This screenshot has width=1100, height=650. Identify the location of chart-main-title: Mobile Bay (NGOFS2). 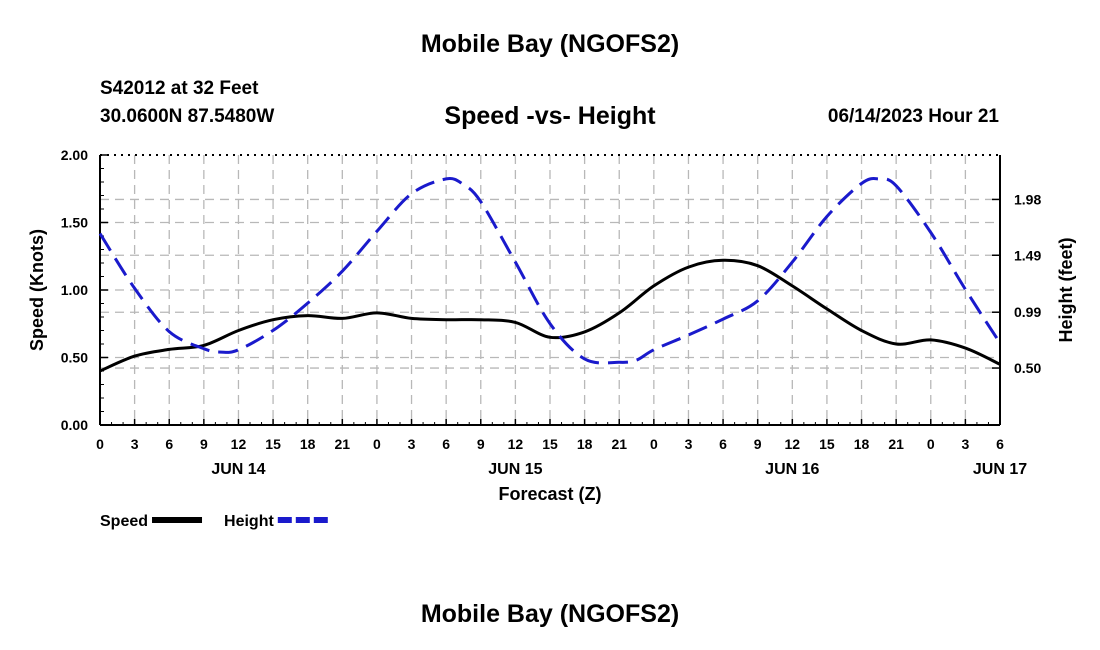
(550, 44).